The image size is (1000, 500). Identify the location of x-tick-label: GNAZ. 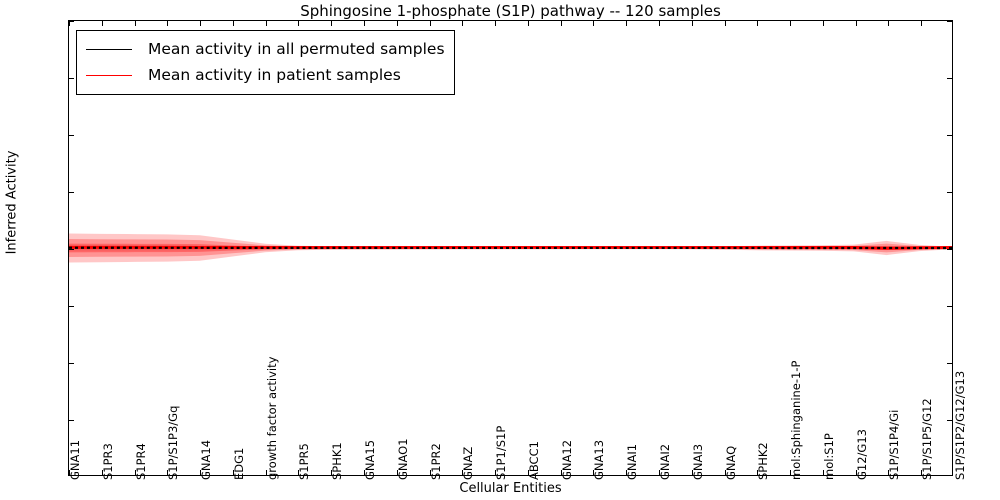
(468, 463).